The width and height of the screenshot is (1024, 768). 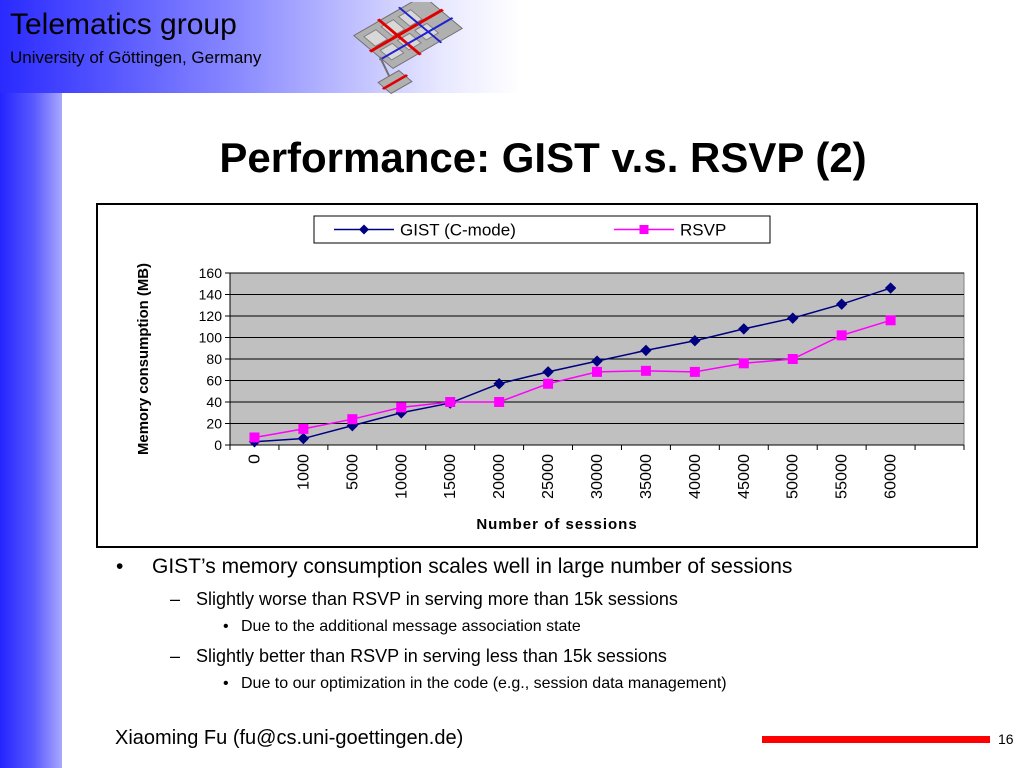 I want to click on x-tick-label: 10000, so click(x=401, y=476).